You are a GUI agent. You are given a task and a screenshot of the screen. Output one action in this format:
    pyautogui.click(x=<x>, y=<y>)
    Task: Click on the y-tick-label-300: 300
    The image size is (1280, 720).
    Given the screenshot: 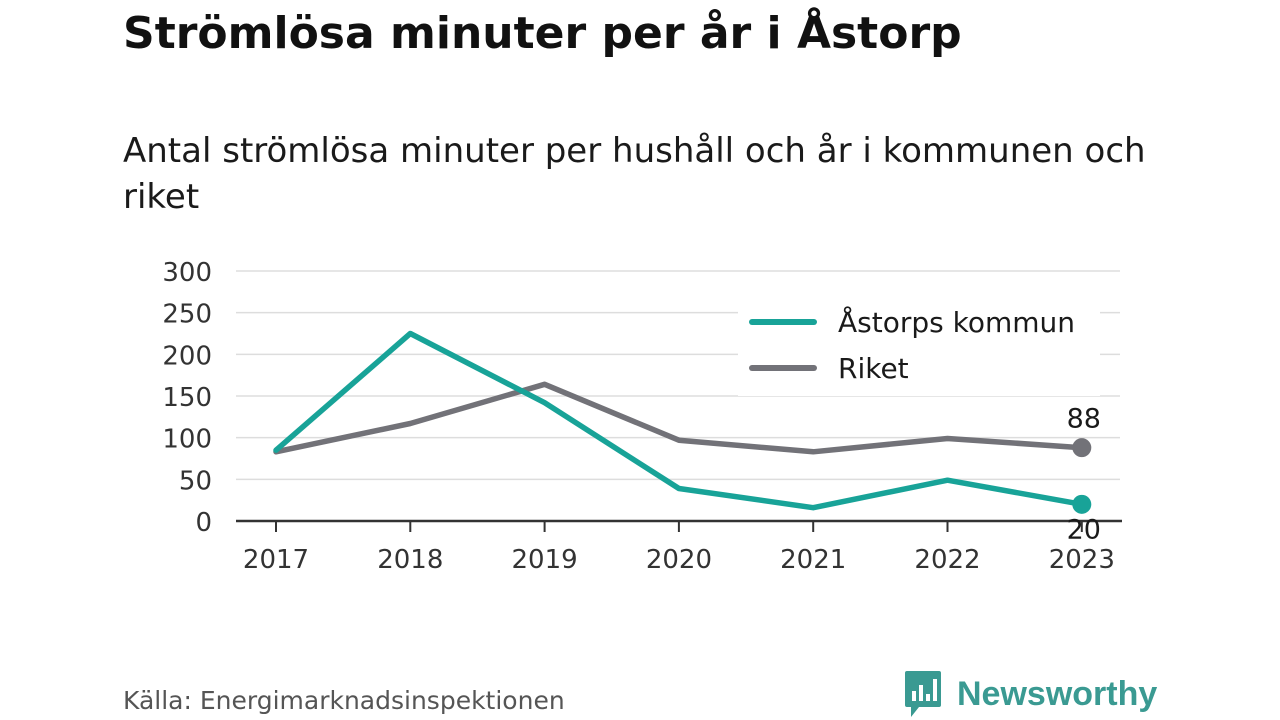 What is the action you would take?
    pyautogui.click(x=187, y=273)
    